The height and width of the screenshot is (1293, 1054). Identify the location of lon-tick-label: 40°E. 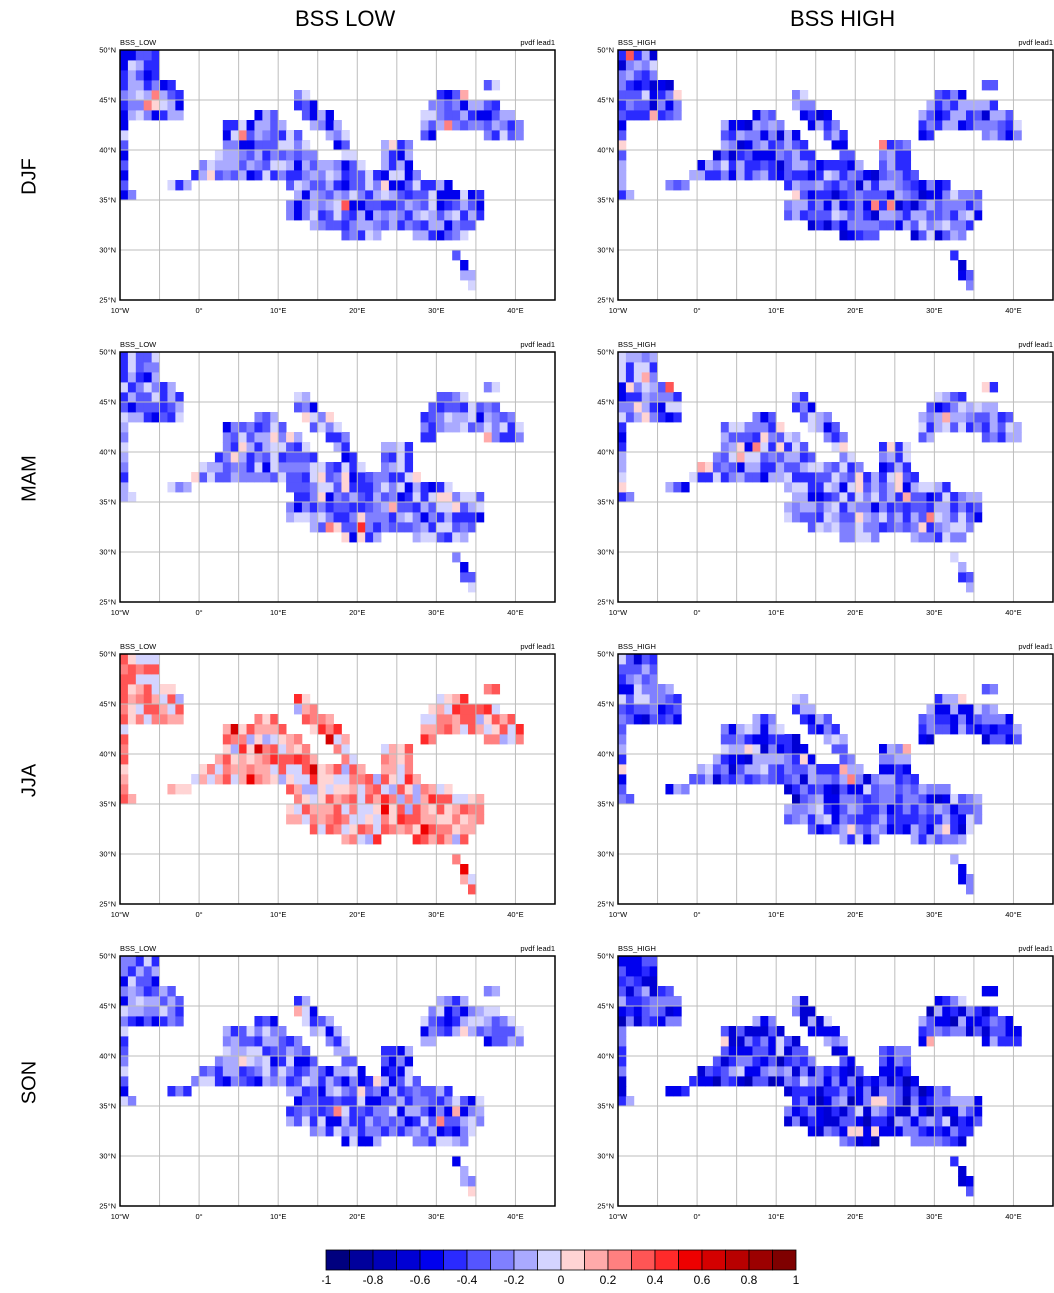
(1013, 612).